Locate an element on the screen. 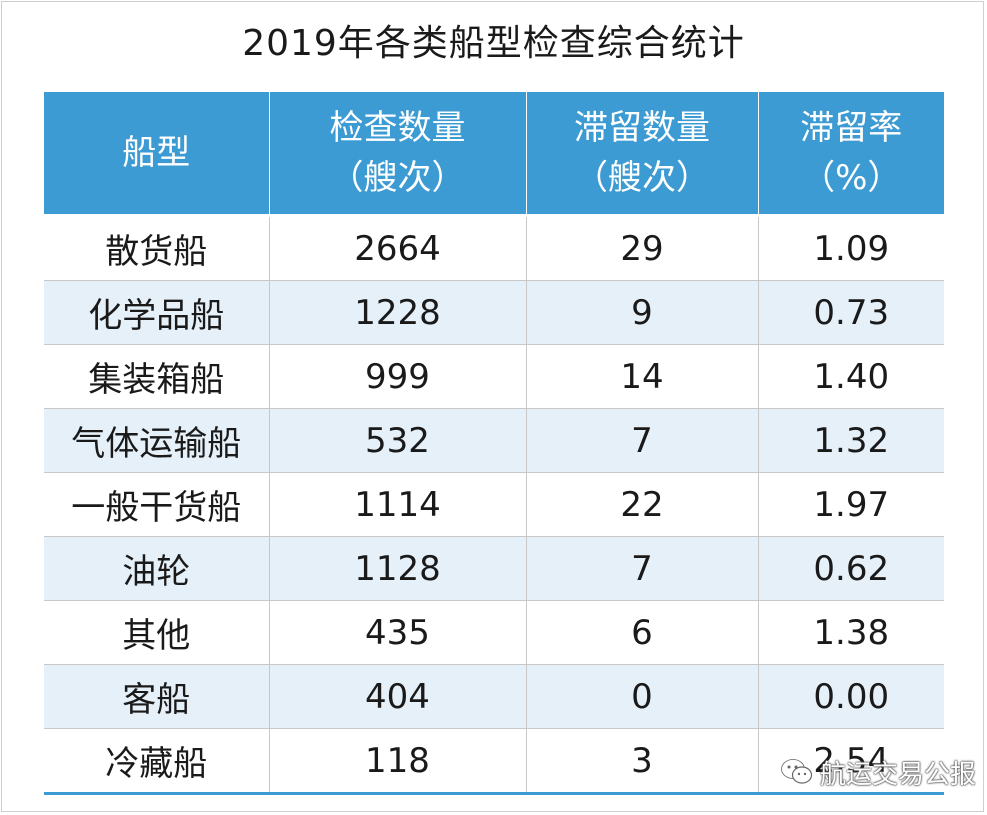  cell-detentions: 29 is located at coordinates (641, 248).